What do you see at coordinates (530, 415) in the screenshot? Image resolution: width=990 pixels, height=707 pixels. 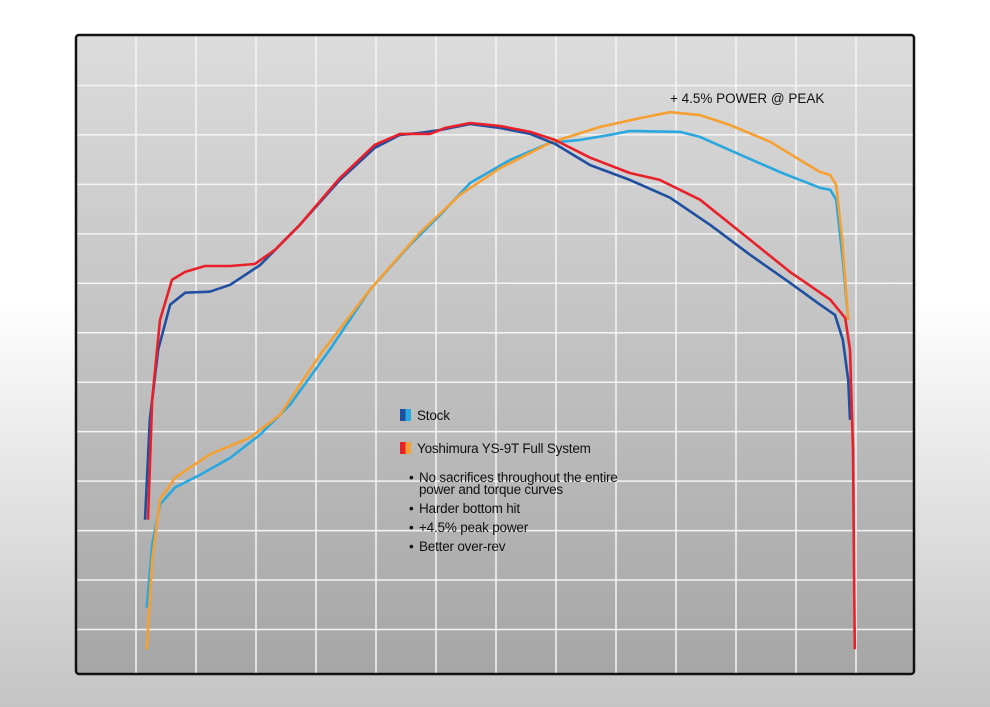 I see `legend-entry: Stock` at bounding box center [530, 415].